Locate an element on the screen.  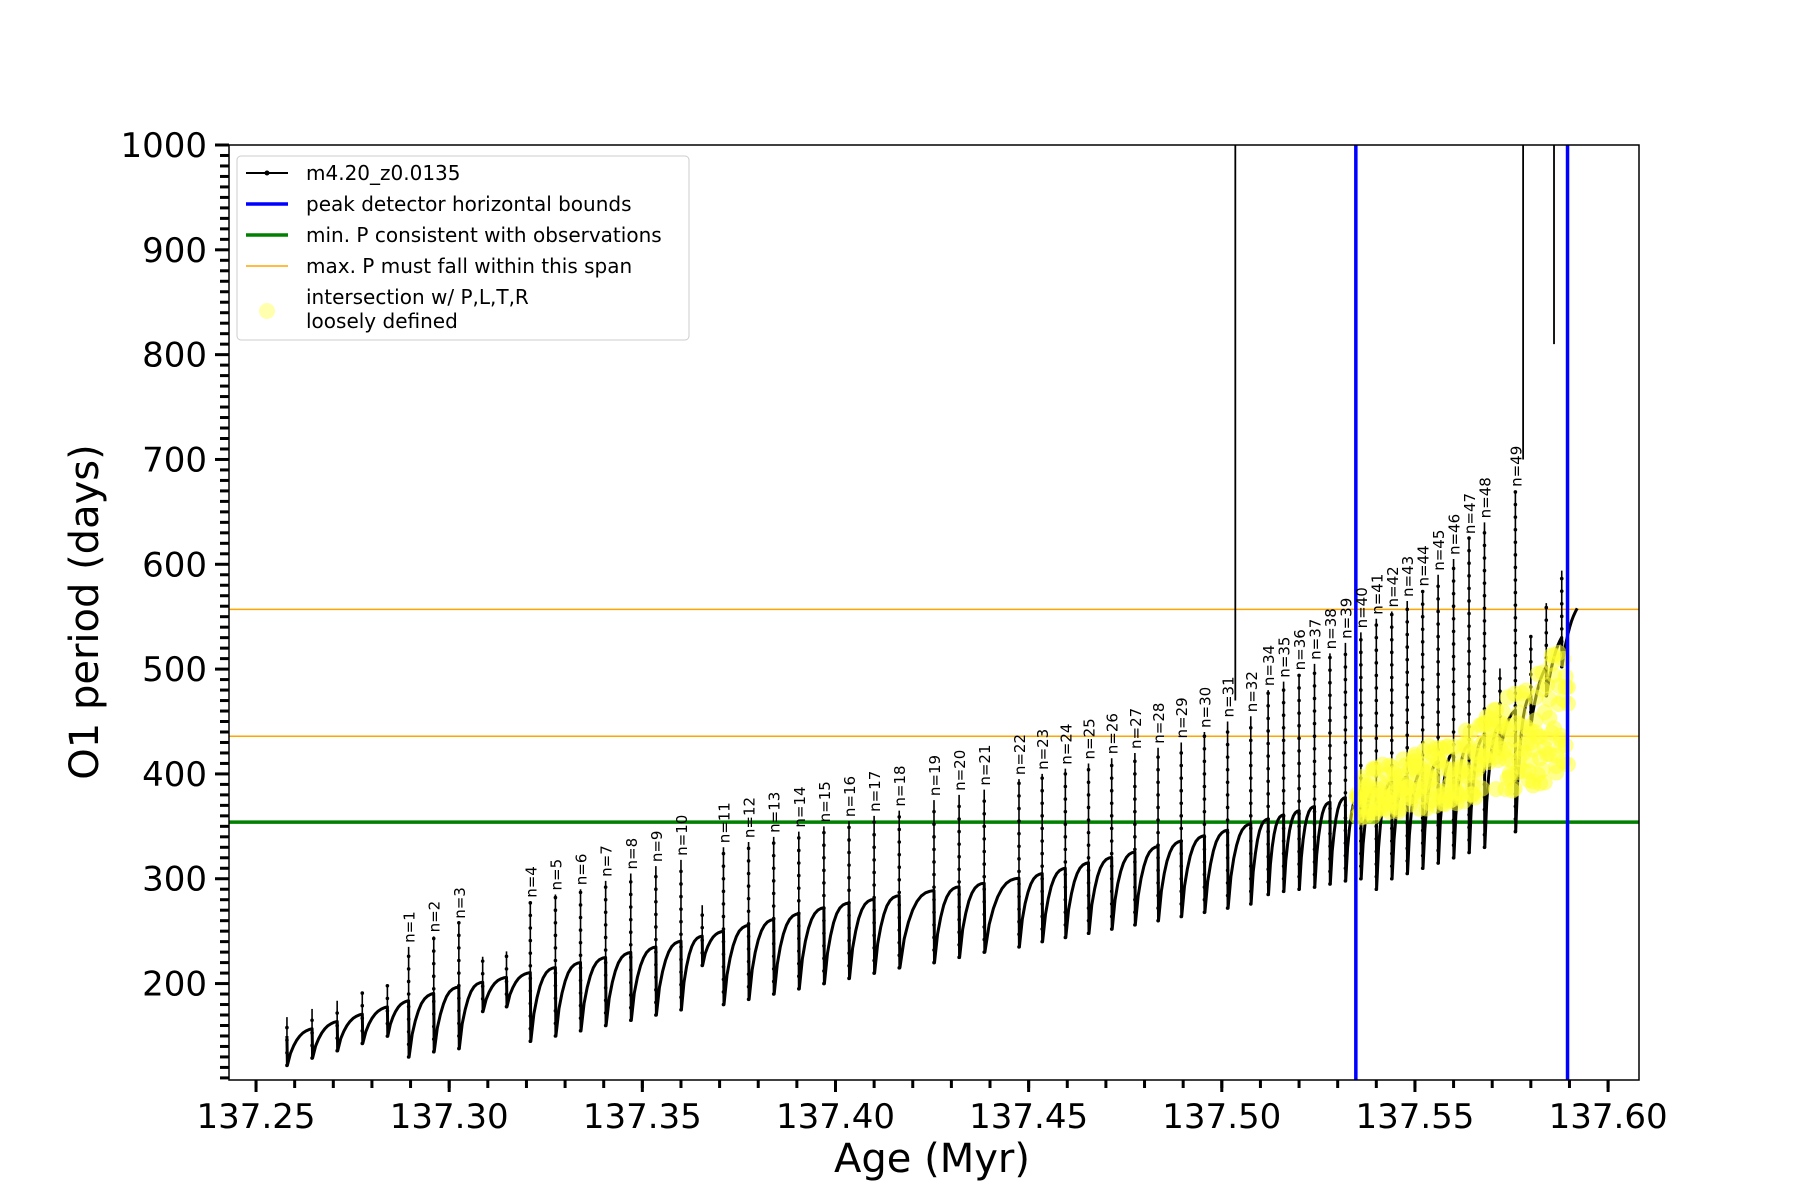
pulse-label-n4: n=4 is located at coordinates (531, 882).